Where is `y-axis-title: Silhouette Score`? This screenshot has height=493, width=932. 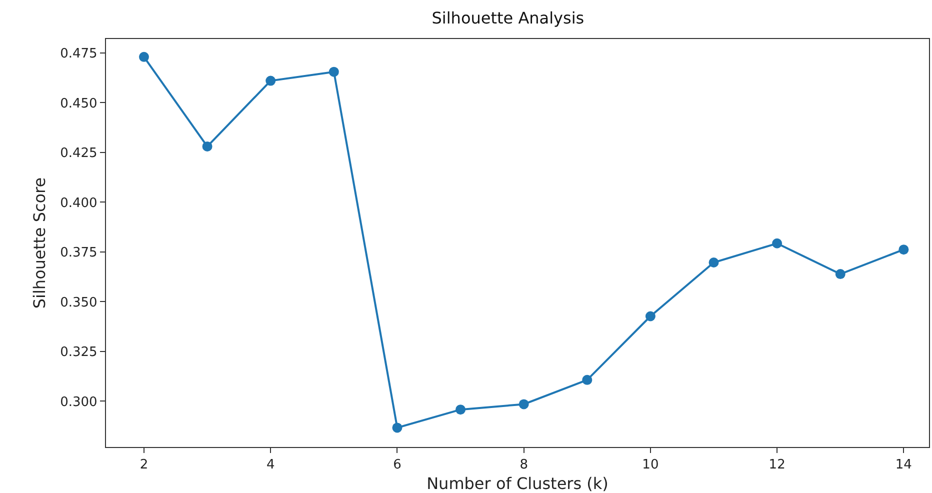 y-axis-title: Silhouette Score is located at coordinates (39, 243).